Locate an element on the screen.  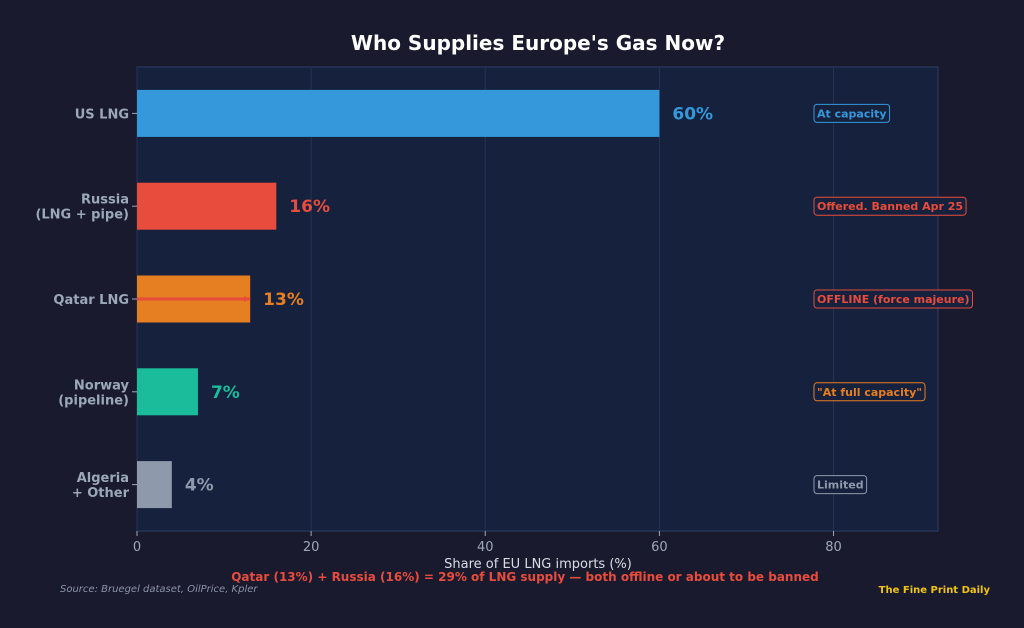
brand-label: The Fine Print Daily is located at coordinates (935, 590).